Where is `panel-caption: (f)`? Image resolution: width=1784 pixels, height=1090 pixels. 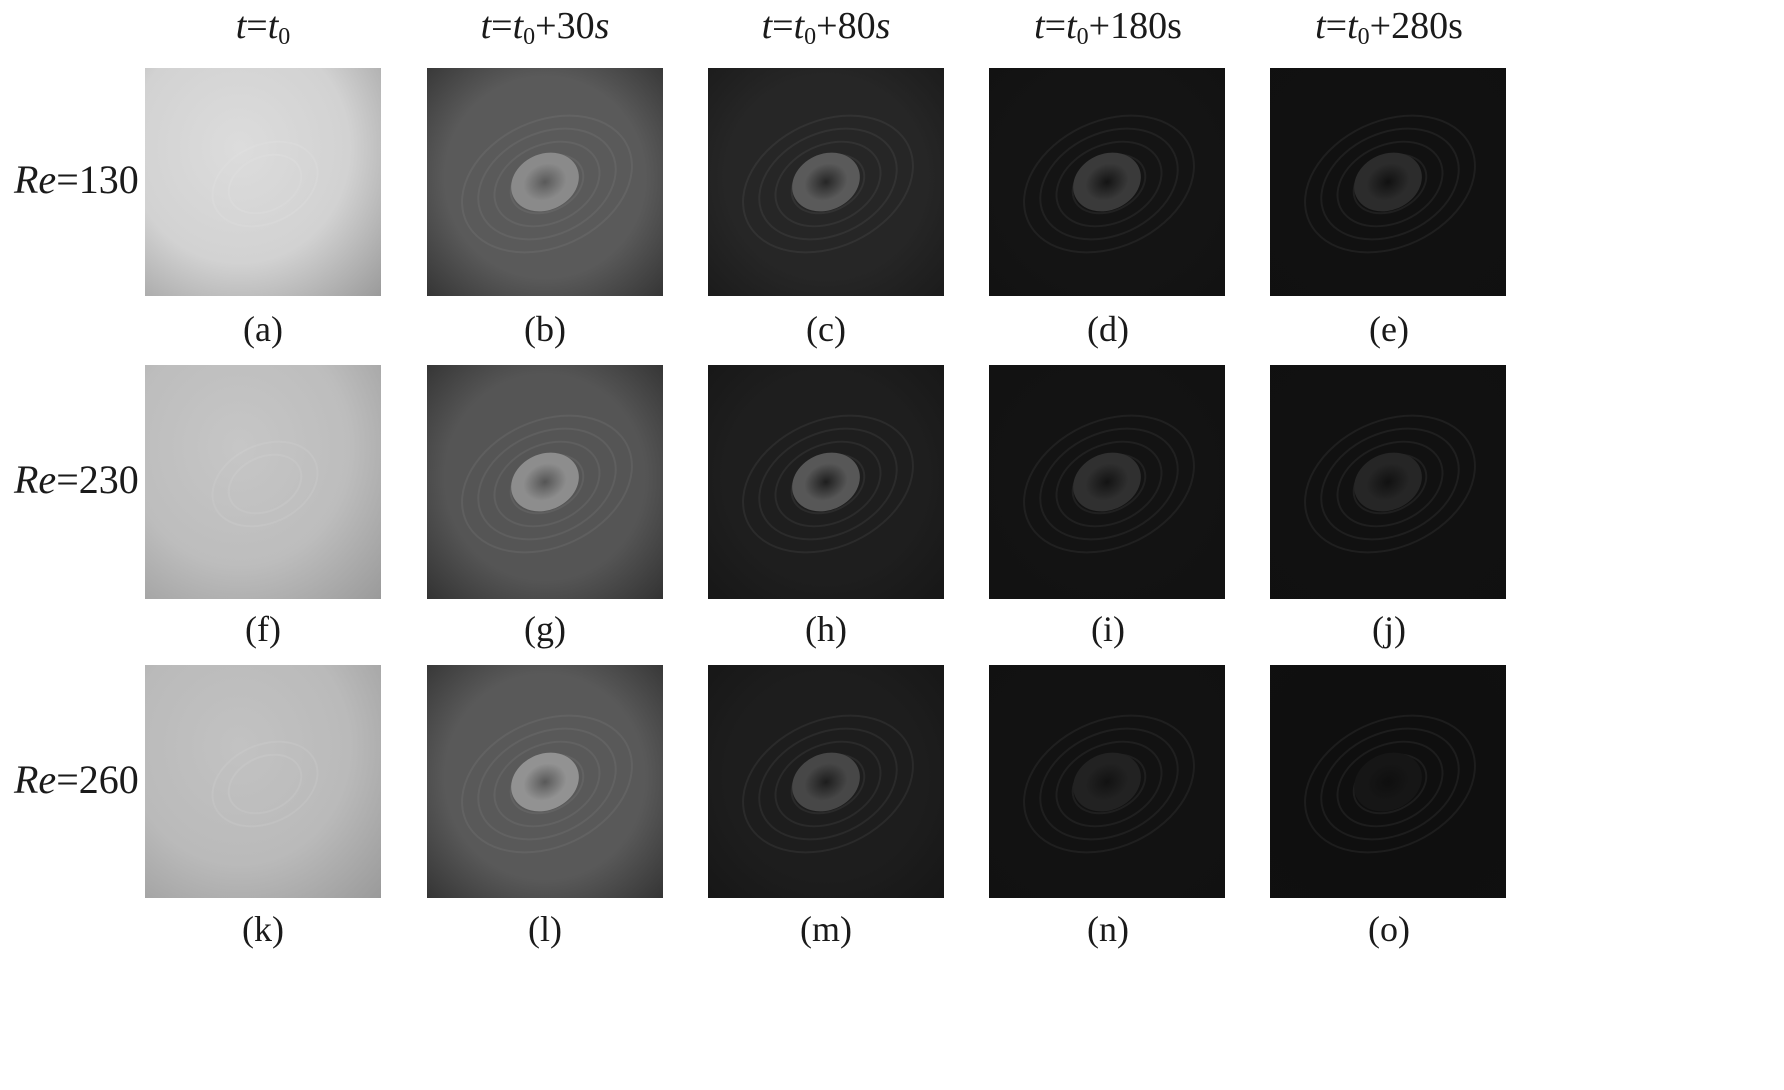
panel-caption: (f) is located at coordinates (263, 629).